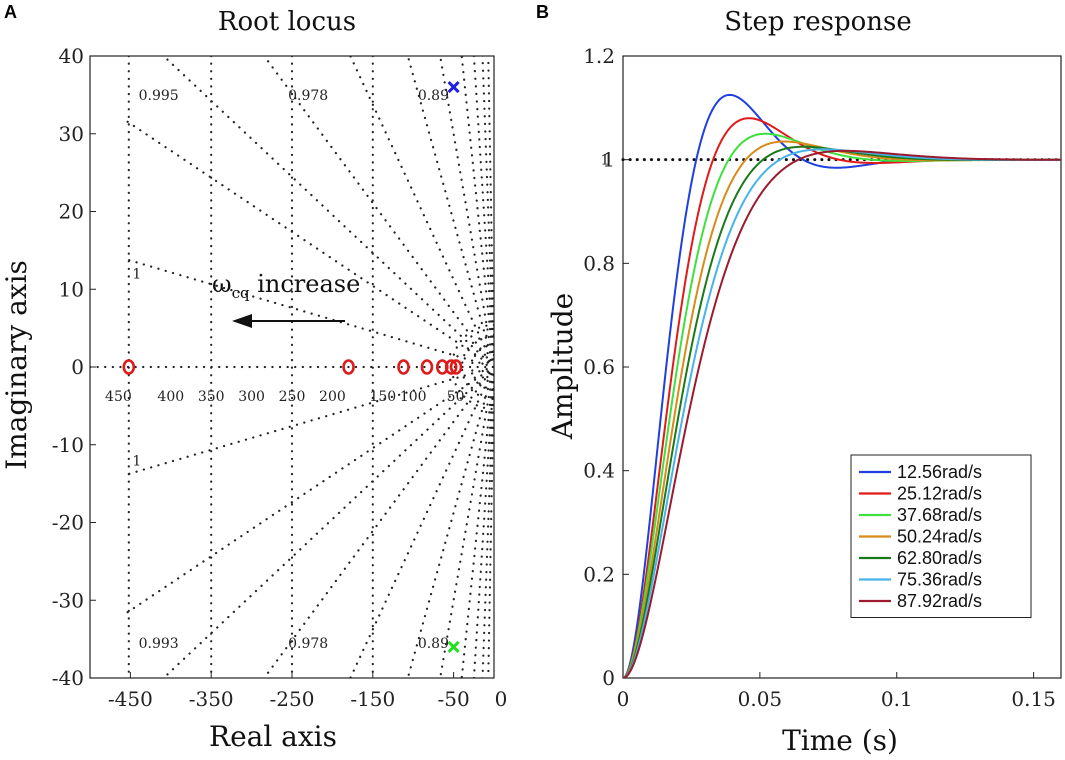 The width and height of the screenshot is (1065, 760). What do you see at coordinates (251, 397) in the screenshot?
I see `freq-label-300: 300` at bounding box center [251, 397].